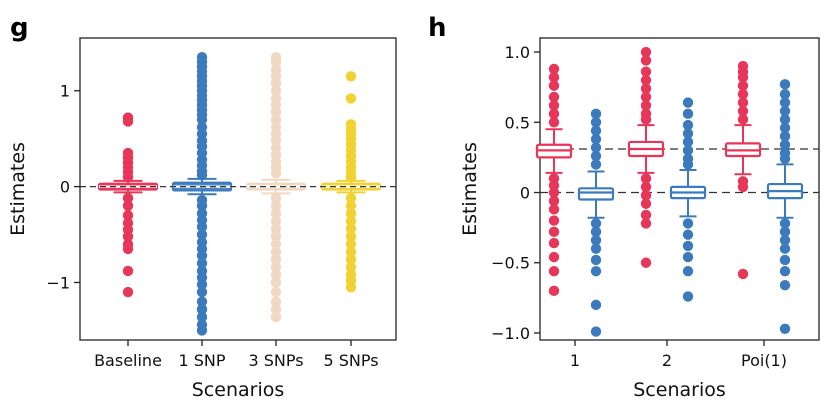 The height and width of the screenshot is (416, 827). What do you see at coordinates (510, 333) in the screenshot?
I see `y-tick-label: −1.0` at bounding box center [510, 333].